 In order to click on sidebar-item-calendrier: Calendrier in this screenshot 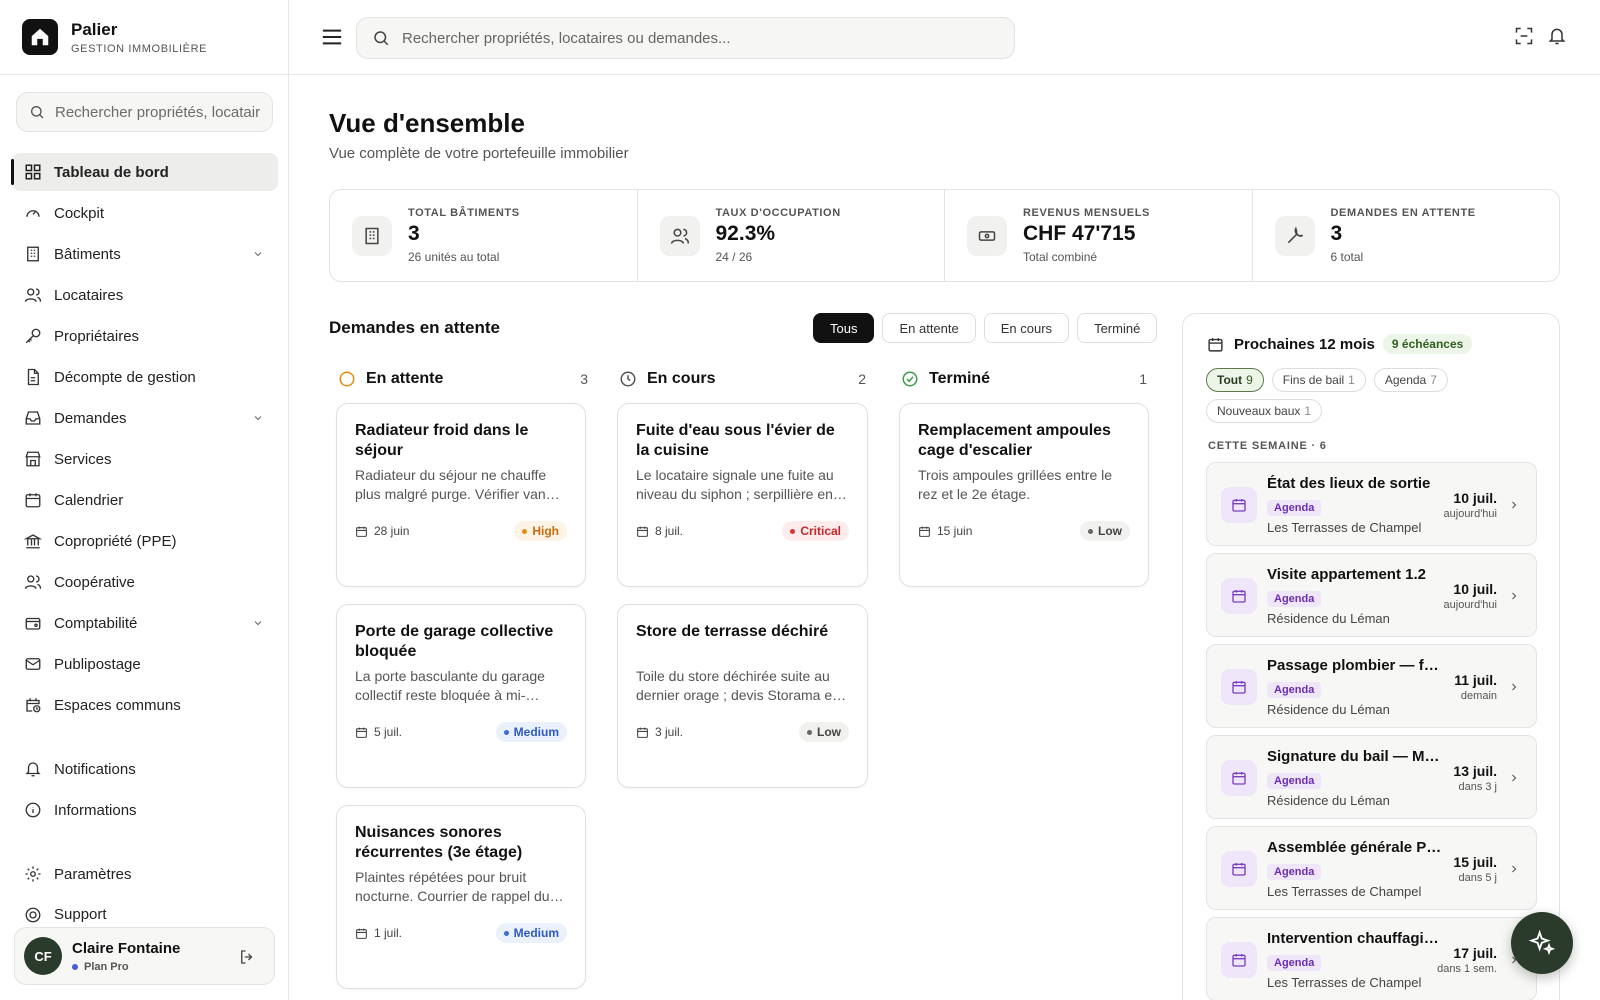, I will do `click(145, 500)`.